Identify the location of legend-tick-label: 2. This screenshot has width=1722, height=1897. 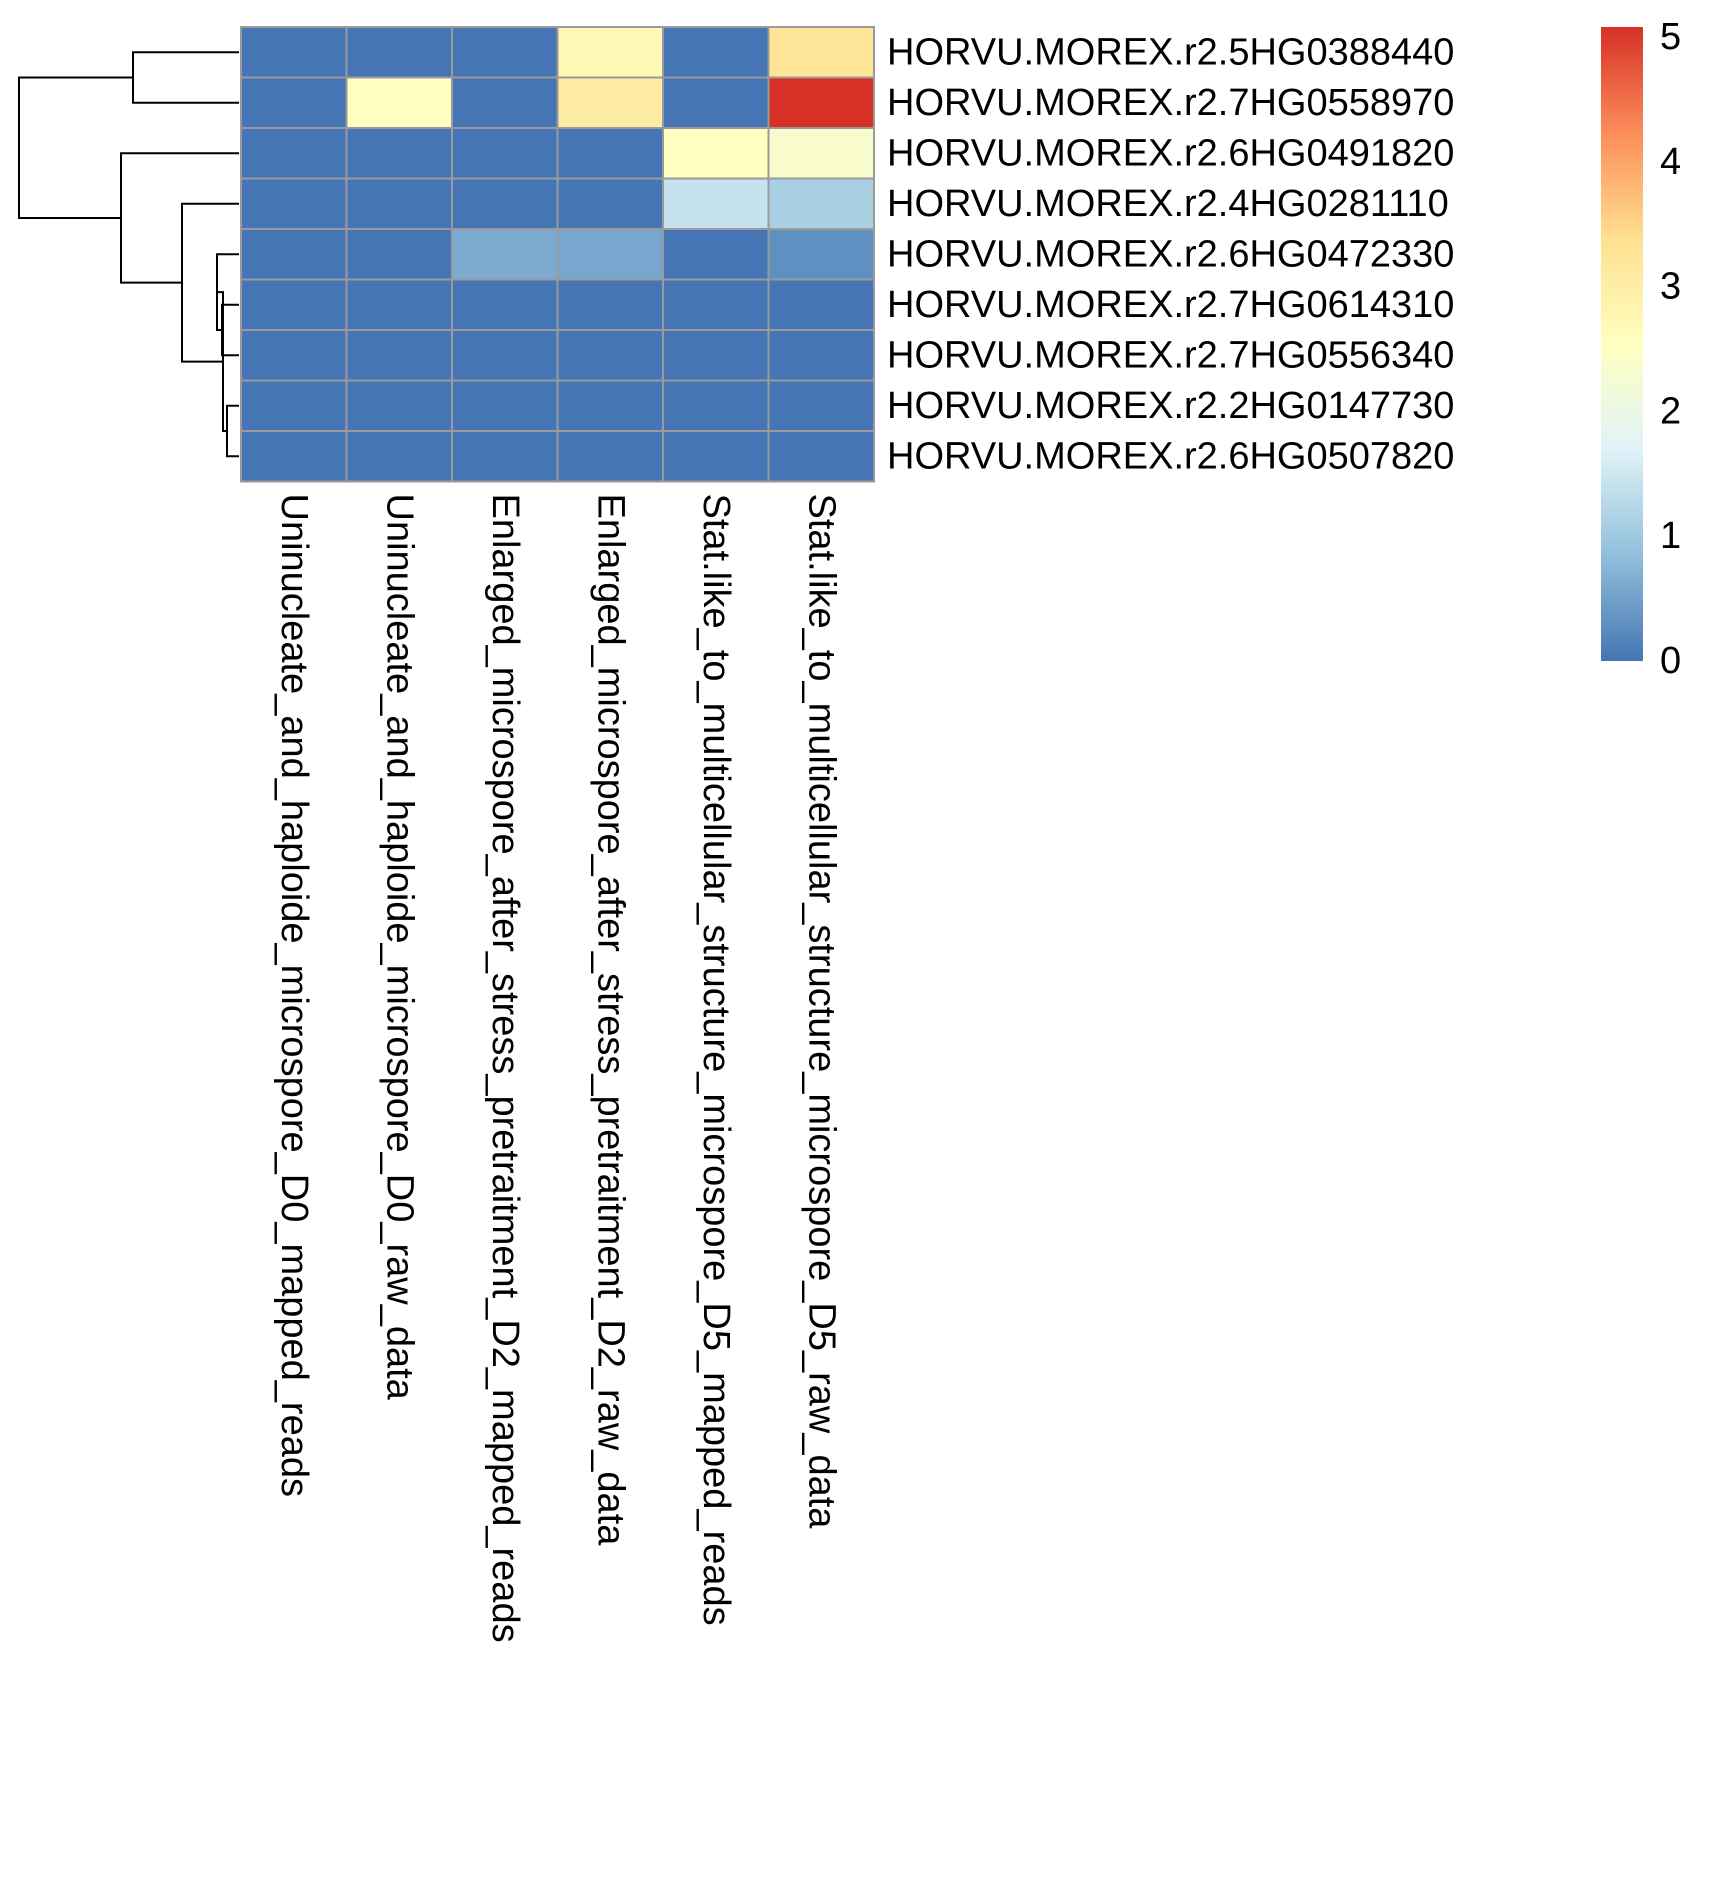
(1670, 411).